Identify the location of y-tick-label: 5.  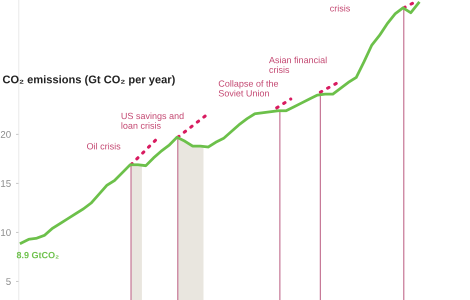
(8, 281).